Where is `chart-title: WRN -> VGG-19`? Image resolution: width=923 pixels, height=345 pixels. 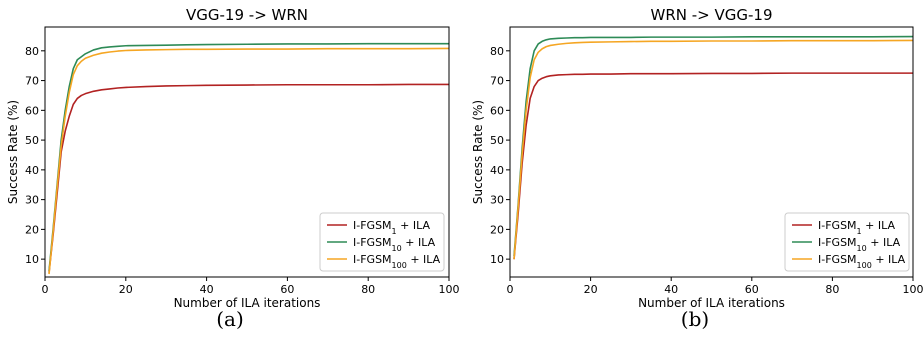 chart-title: WRN -> VGG-19 is located at coordinates (712, 15).